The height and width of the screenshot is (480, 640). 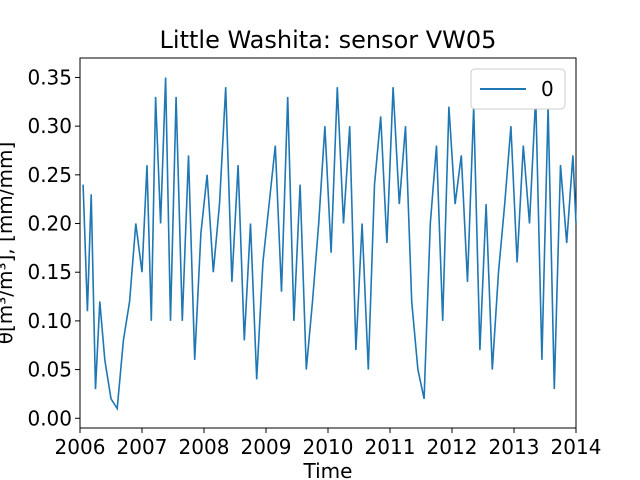 What do you see at coordinates (576, 447) in the screenshot?
I see `x-tick-label: 2014` at bounding box center [576, 447].